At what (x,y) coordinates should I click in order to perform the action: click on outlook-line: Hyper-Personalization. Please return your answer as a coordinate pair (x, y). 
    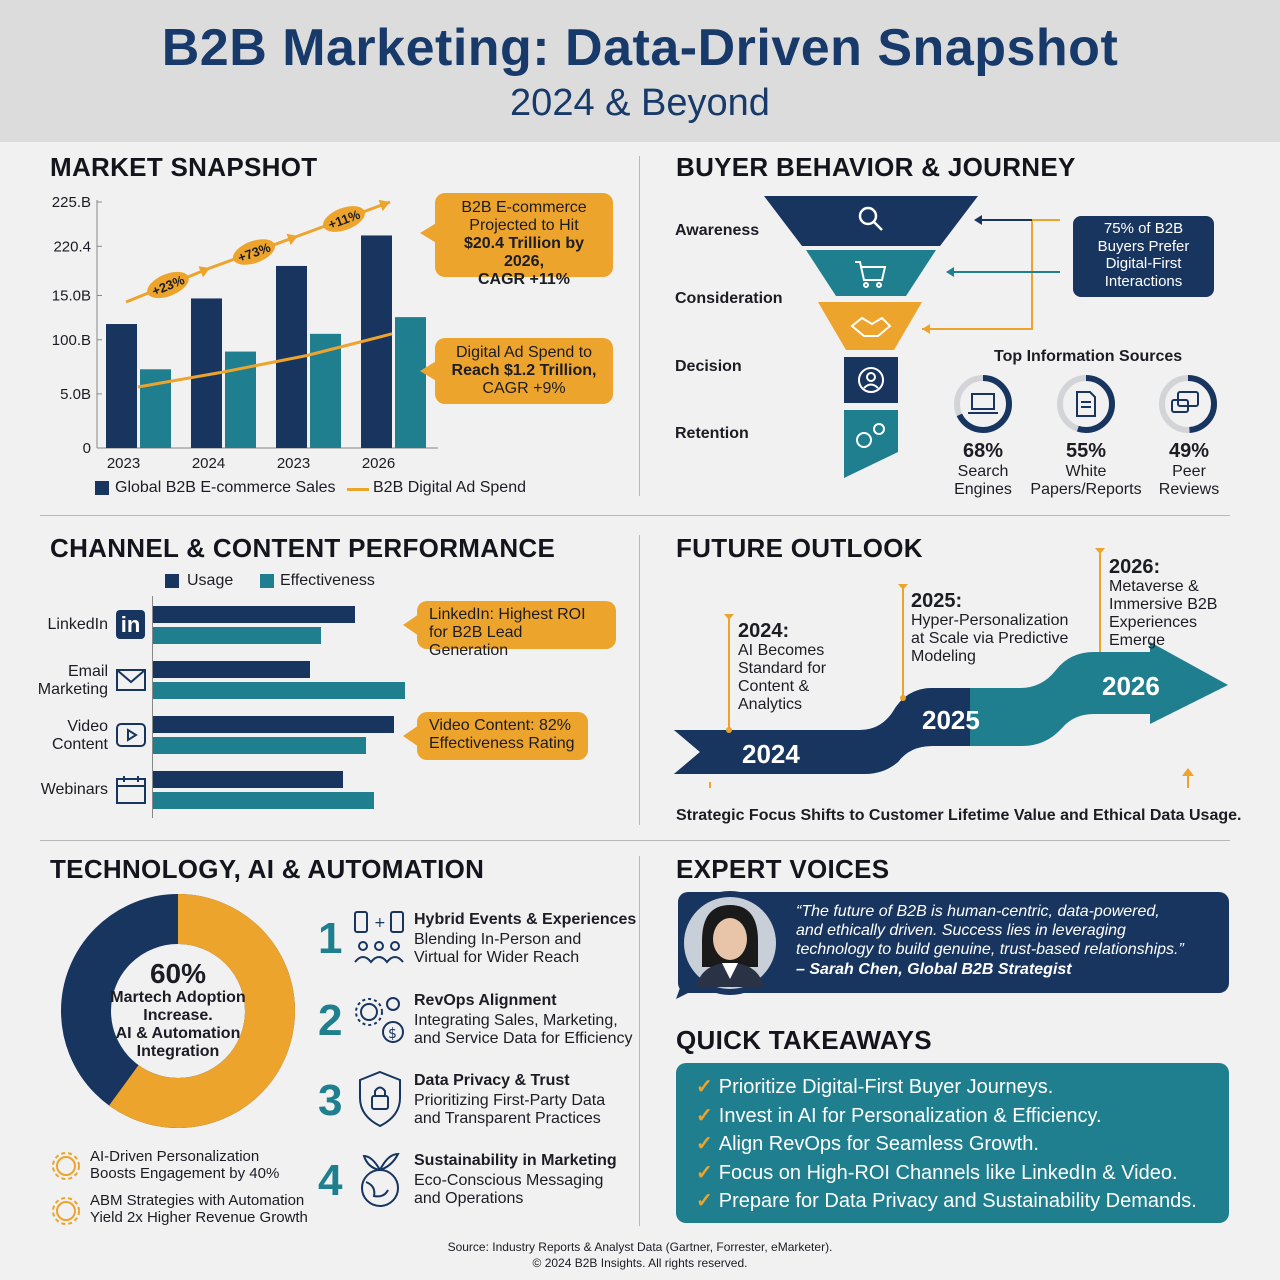
    Looking at the image, I should click on (990, 621).